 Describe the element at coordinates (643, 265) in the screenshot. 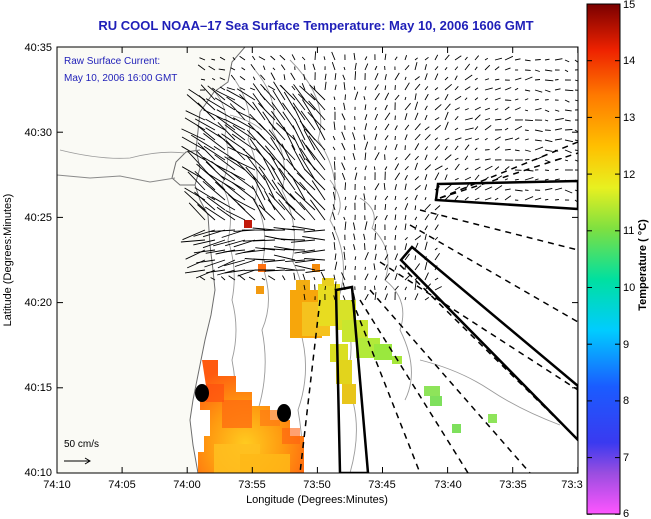

I see `colorbar-label: Temperature ( °C)` at that location.